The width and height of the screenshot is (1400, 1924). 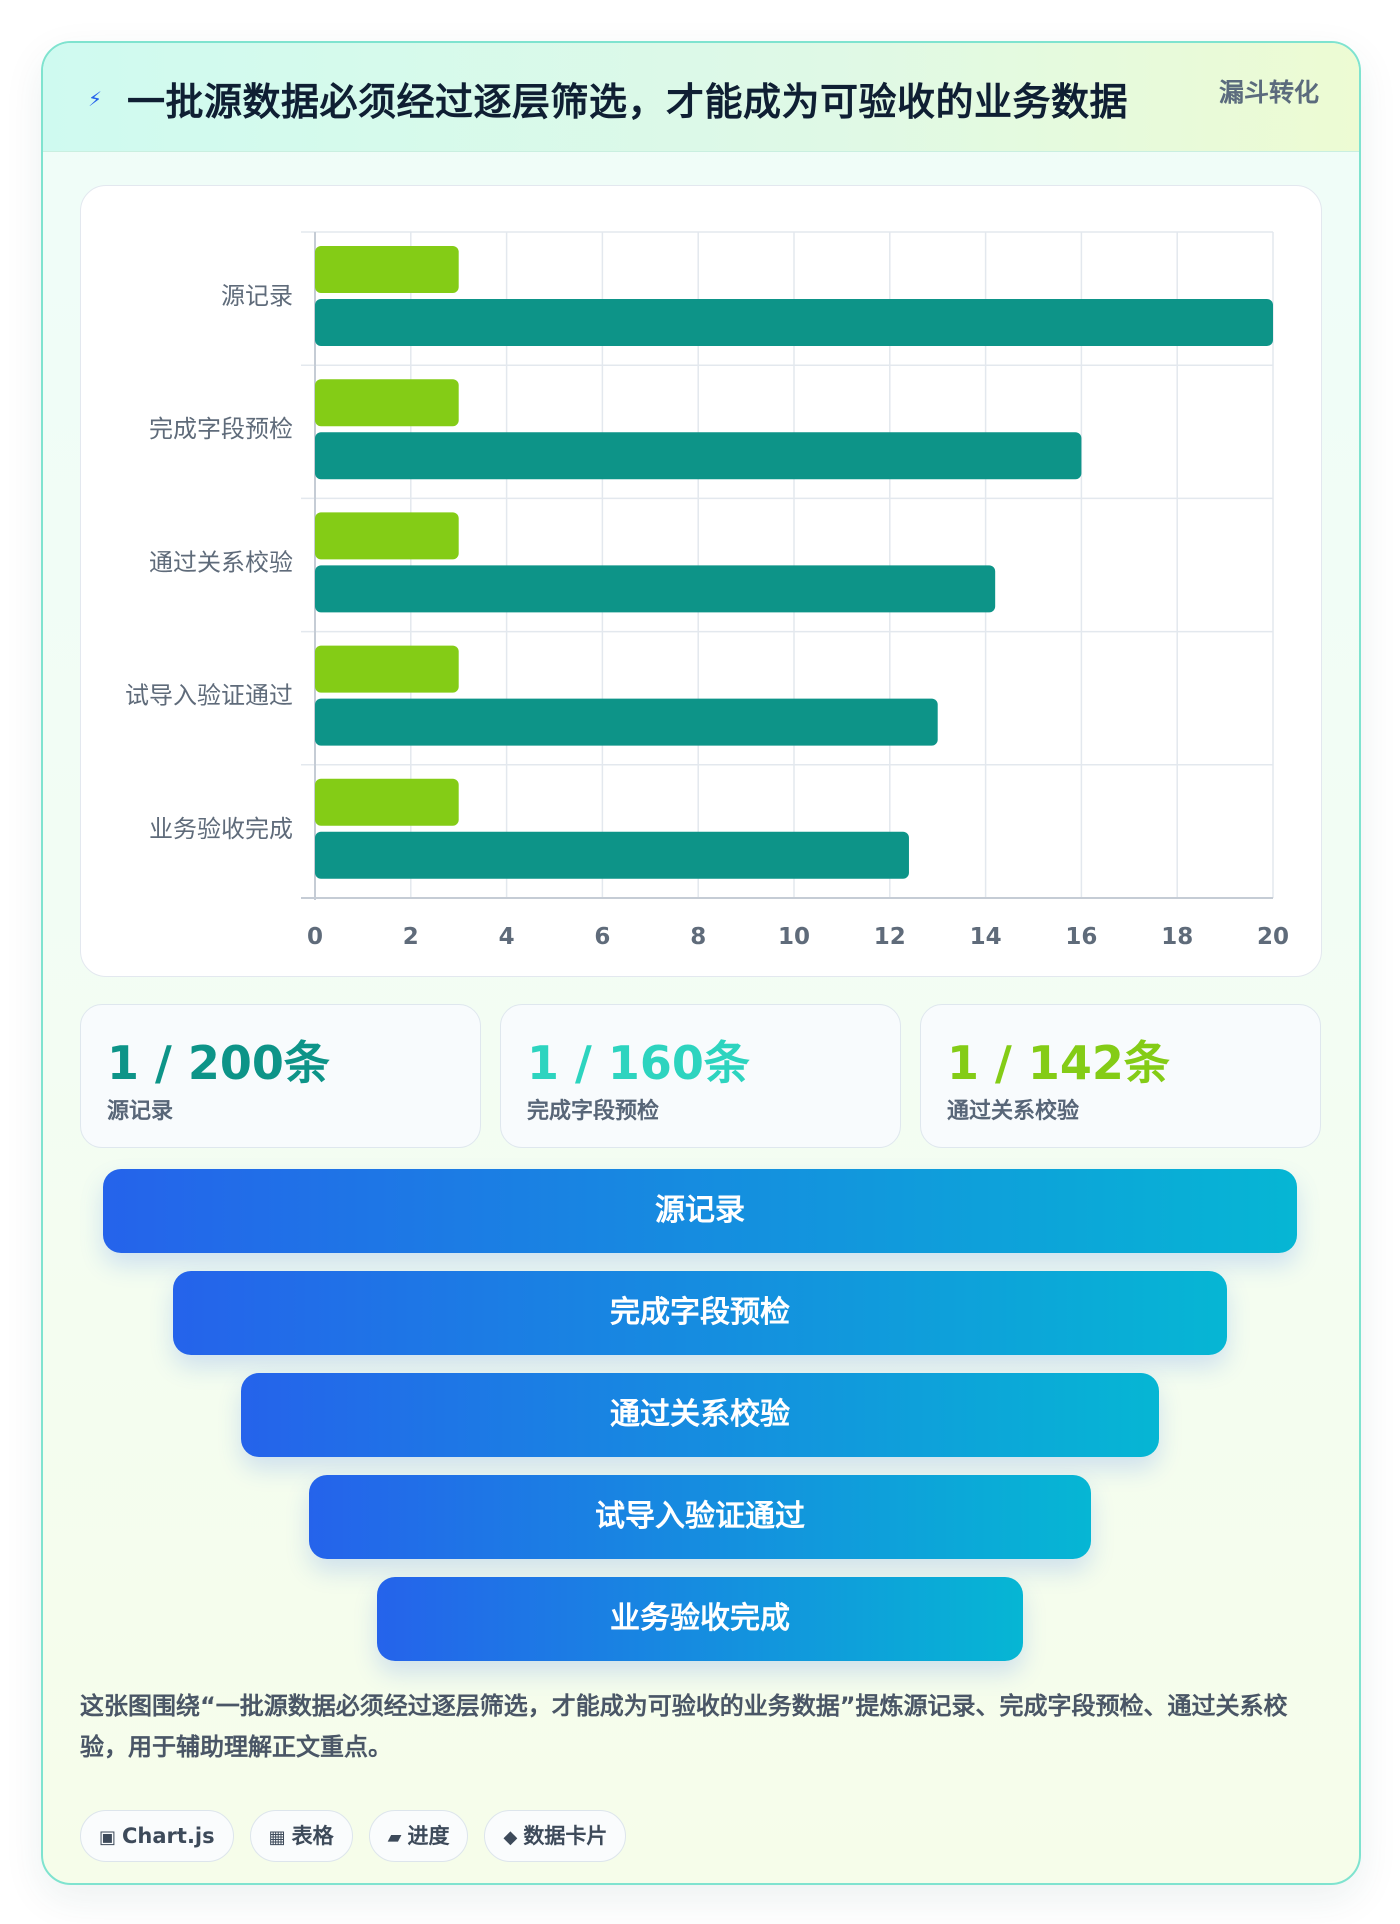 What do you see at coordinates (277, 1837) in the screenshot?
I see `table-icon: ▦` at bounding box center [277, 1837].